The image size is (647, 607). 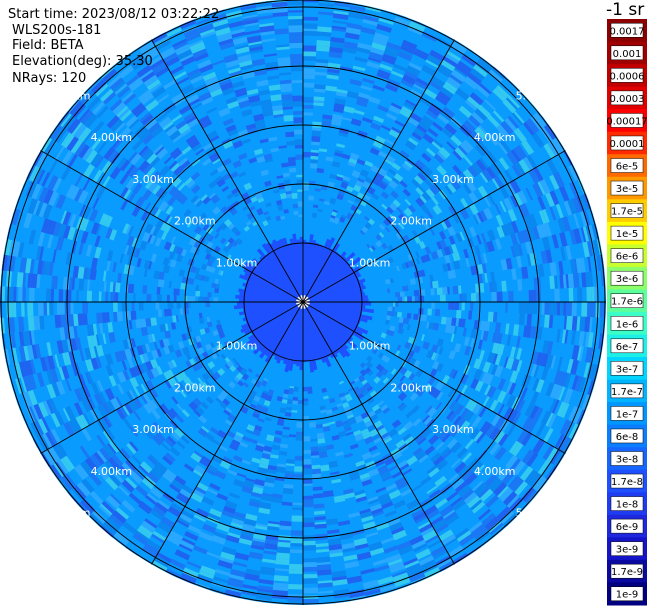 What do you see at coordinates (434, 377) in the screenshot?
I see `spoke-line` at bounding box center [434, 377].